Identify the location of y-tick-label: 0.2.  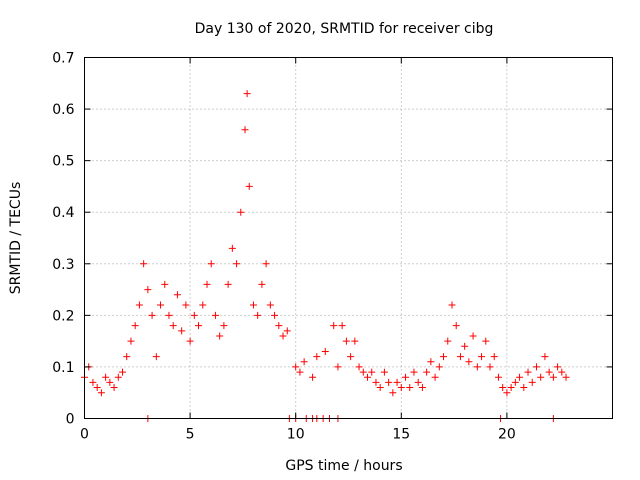
(63, 316).